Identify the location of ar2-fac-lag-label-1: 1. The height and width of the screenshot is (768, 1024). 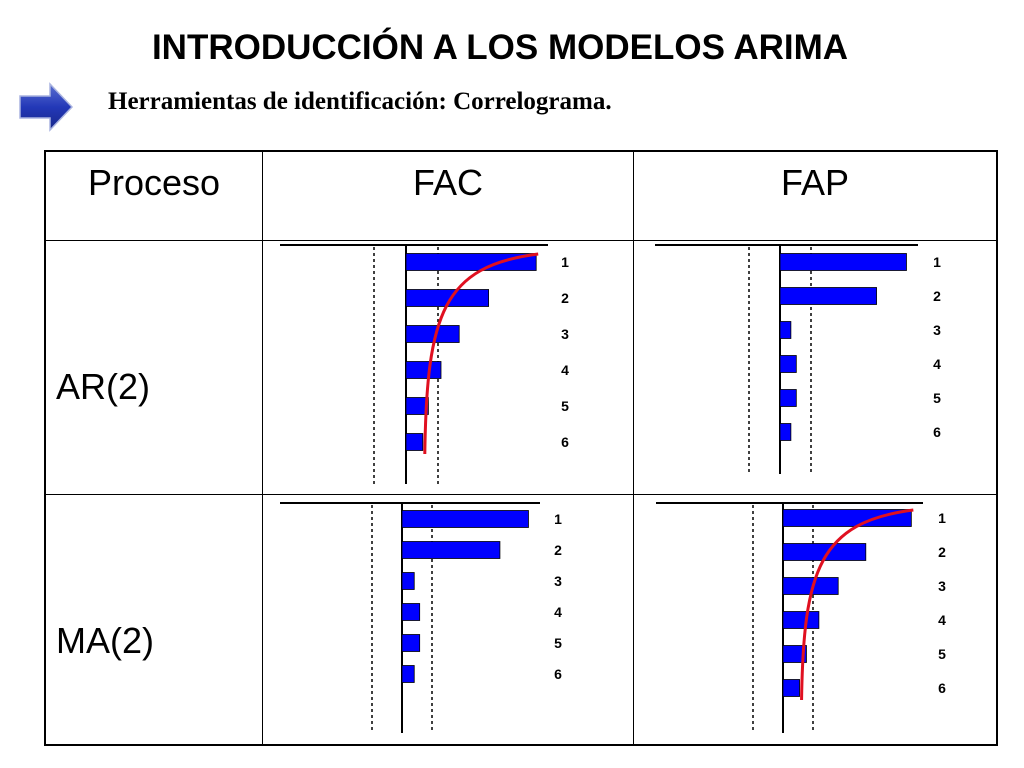
(565, 262).